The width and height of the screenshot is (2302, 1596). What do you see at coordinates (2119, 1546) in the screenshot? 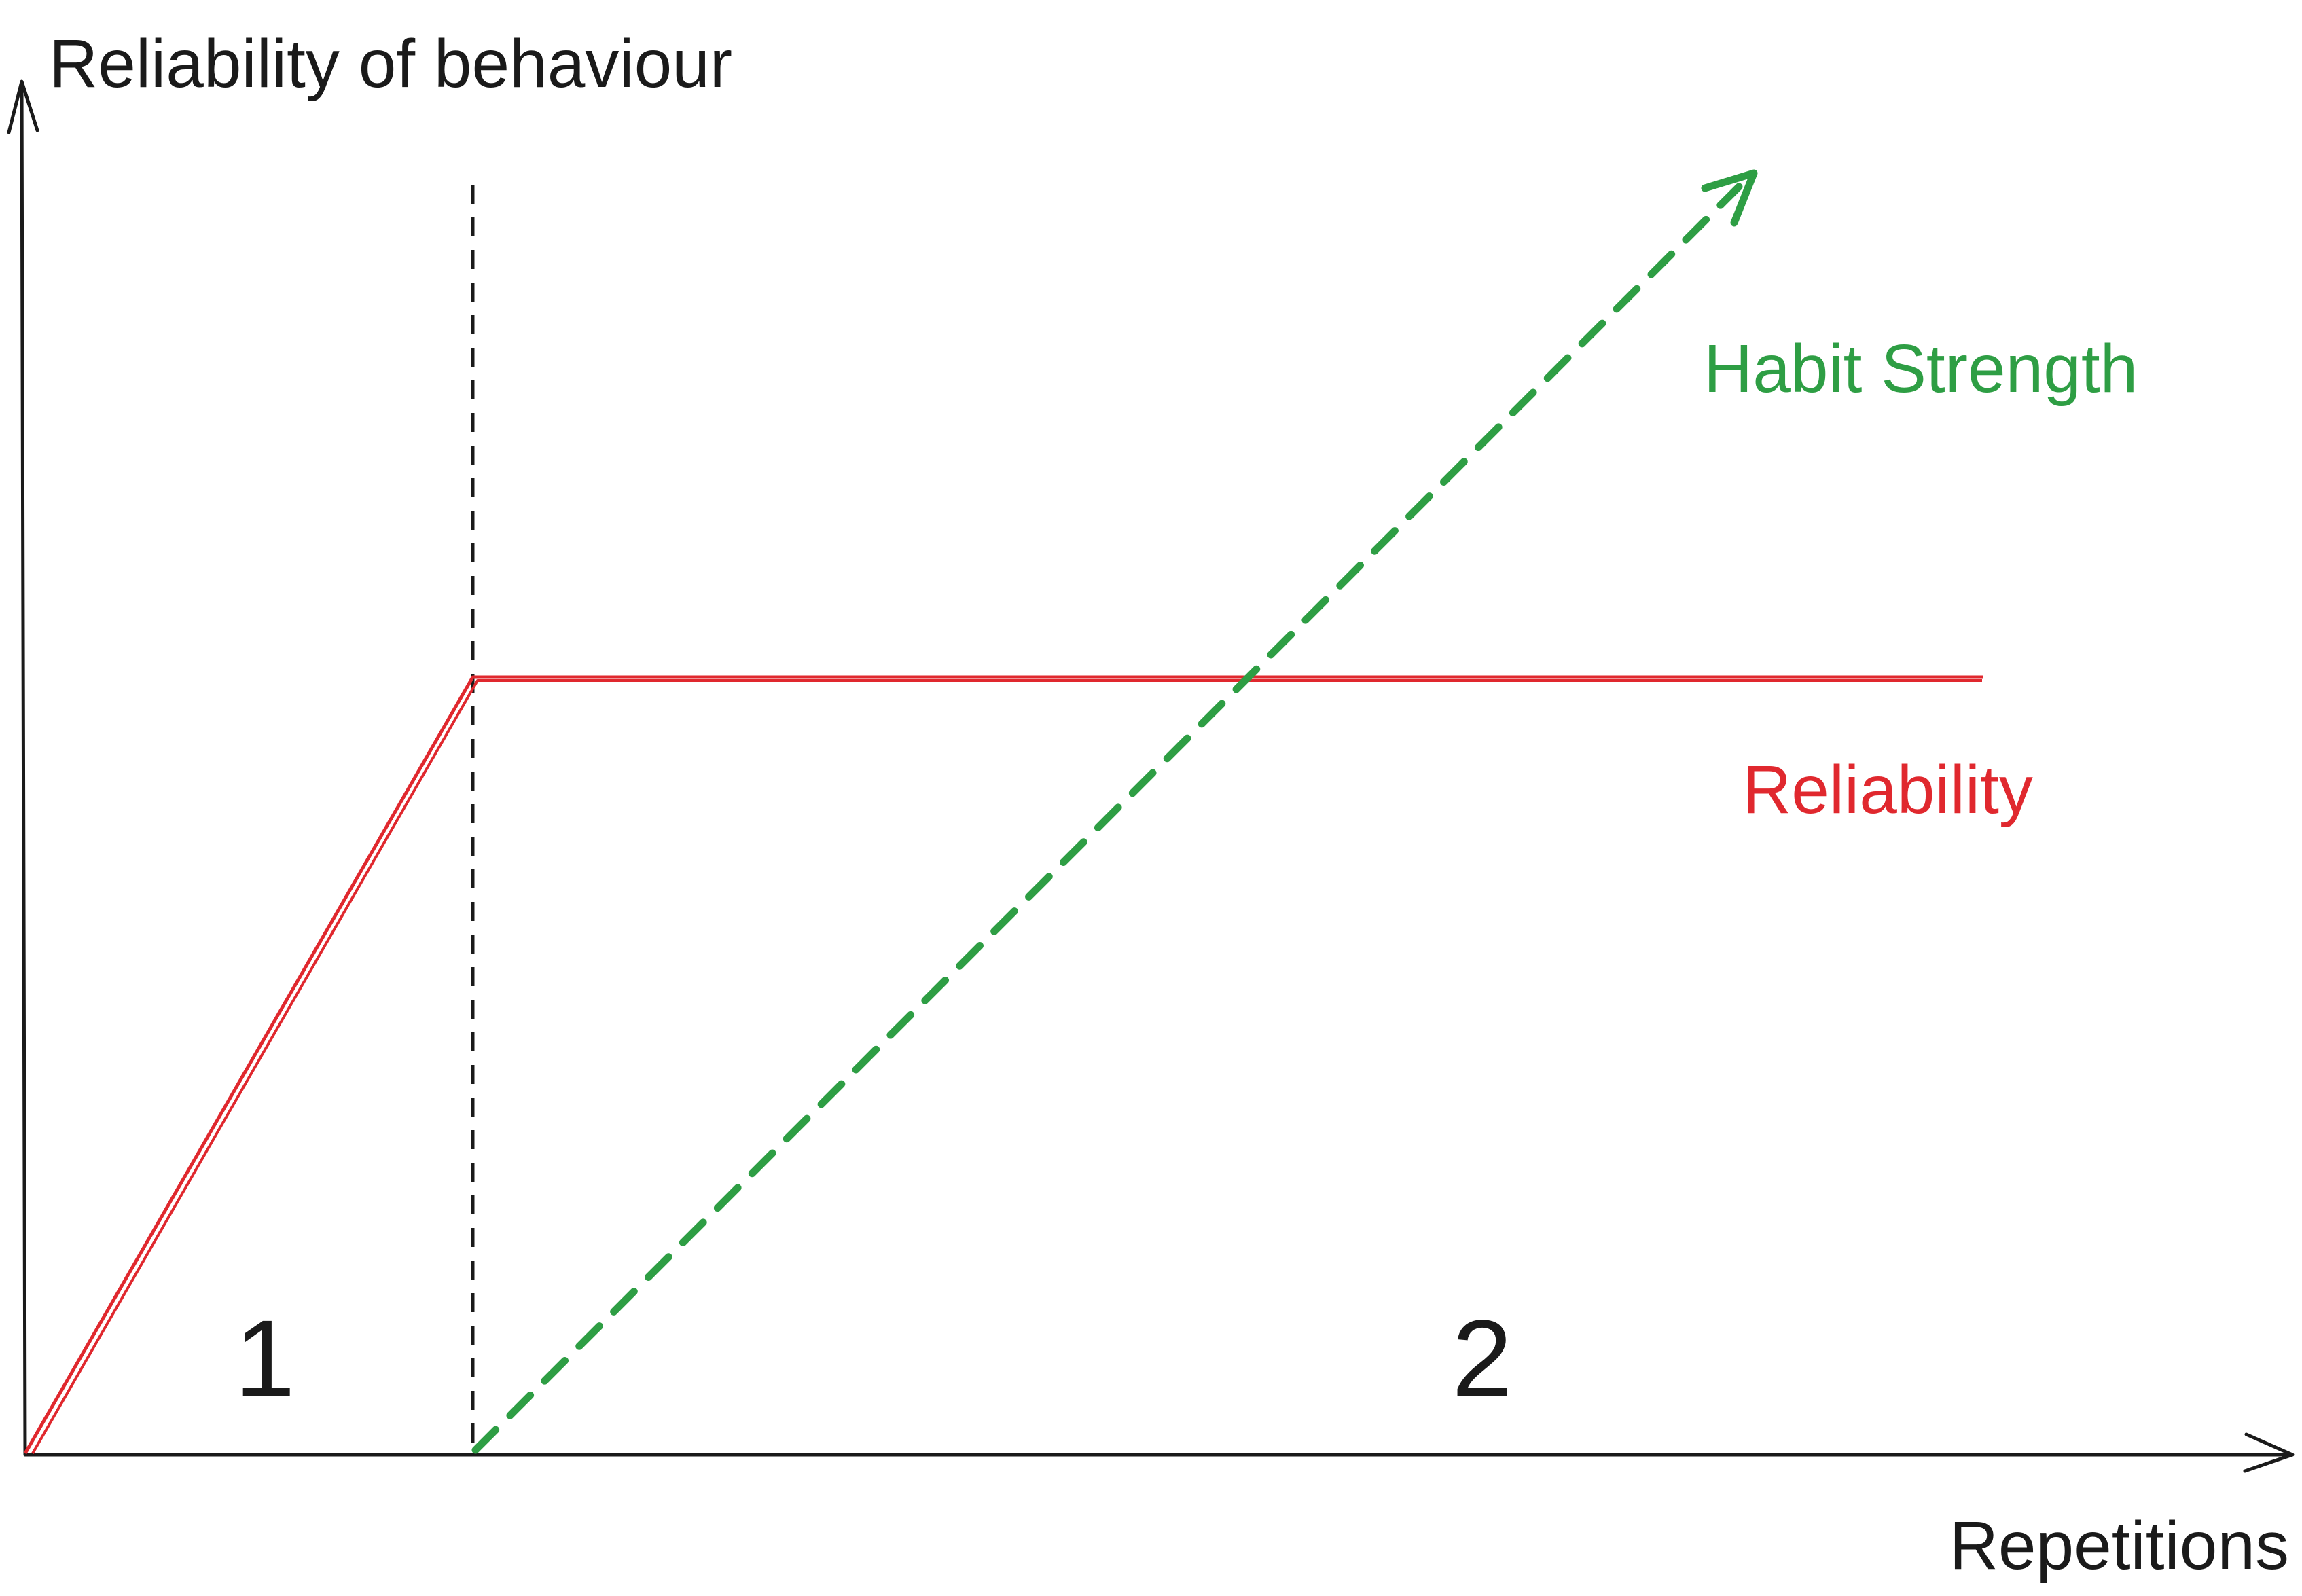
I see `x-axis-label: Repetitions` at bounding box center [2119, 1546].